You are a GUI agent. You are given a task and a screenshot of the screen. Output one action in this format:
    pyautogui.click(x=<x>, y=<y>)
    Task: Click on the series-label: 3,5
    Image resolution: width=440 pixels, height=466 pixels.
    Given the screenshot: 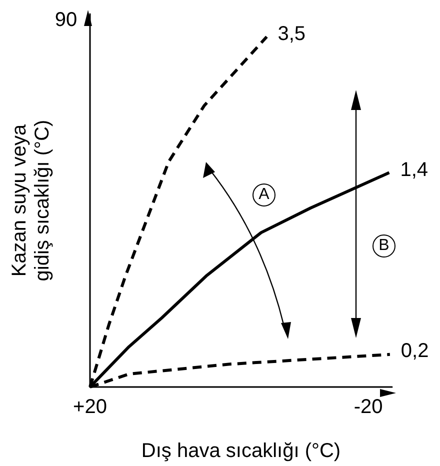 What is the action you would take?
    pyautogui.click(x=292, y=33)
    